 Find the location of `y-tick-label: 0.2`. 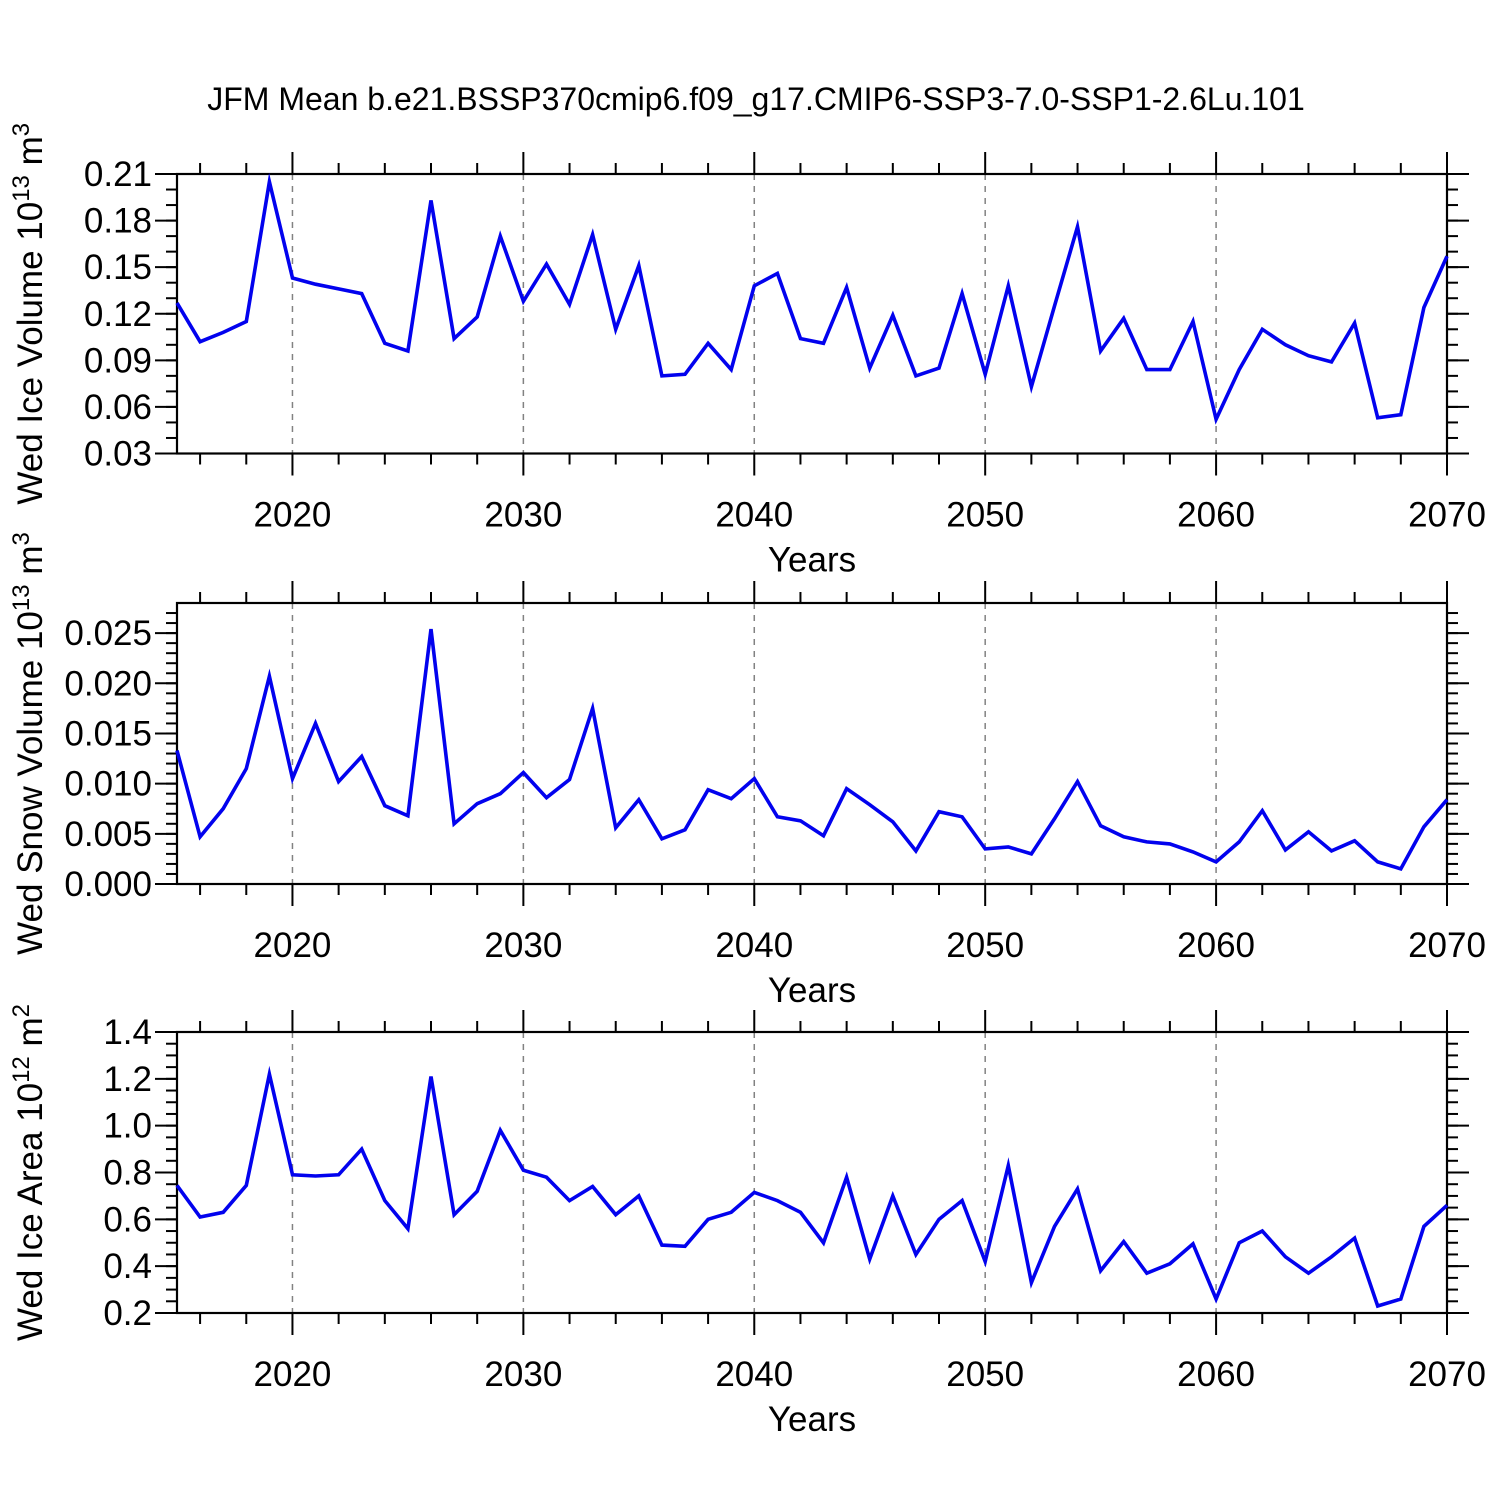

y-tick-label: 0.2 is located at coordinates (127, 1313).